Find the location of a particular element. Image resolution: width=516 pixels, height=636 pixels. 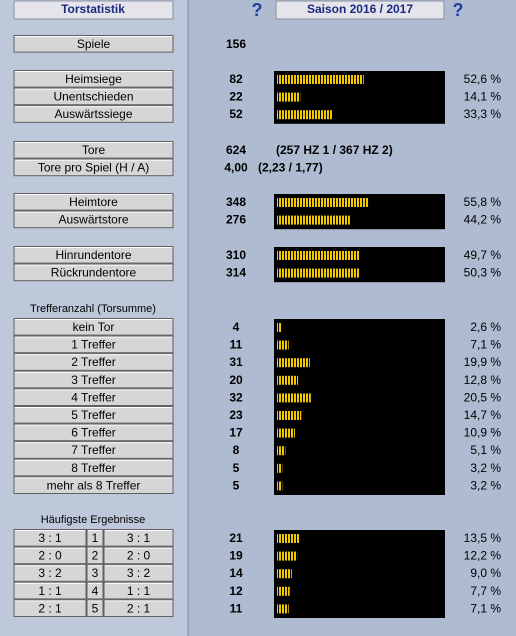

row-label: 5 Treffer is located at coordinates (93, 415).